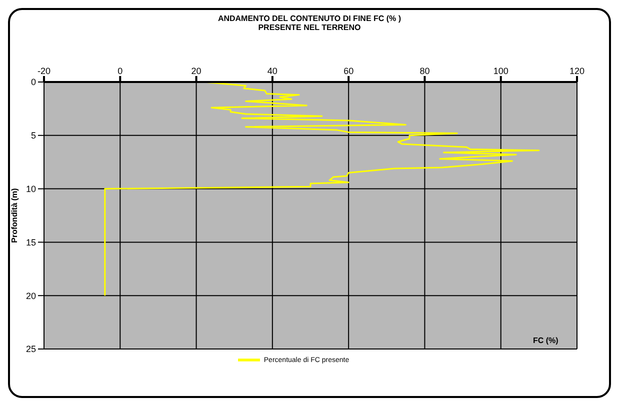  Describe the element at coordinates (500, 71) in the screenshot. I see `x-tick-label: 100` at that location.